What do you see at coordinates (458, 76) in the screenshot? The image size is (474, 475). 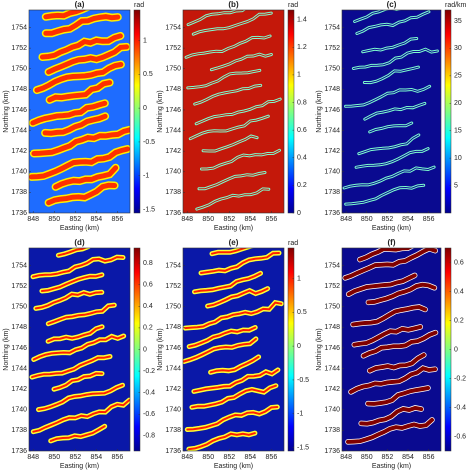 I see `colorbar-tick-label: 25` at bounding box center [458, 76].